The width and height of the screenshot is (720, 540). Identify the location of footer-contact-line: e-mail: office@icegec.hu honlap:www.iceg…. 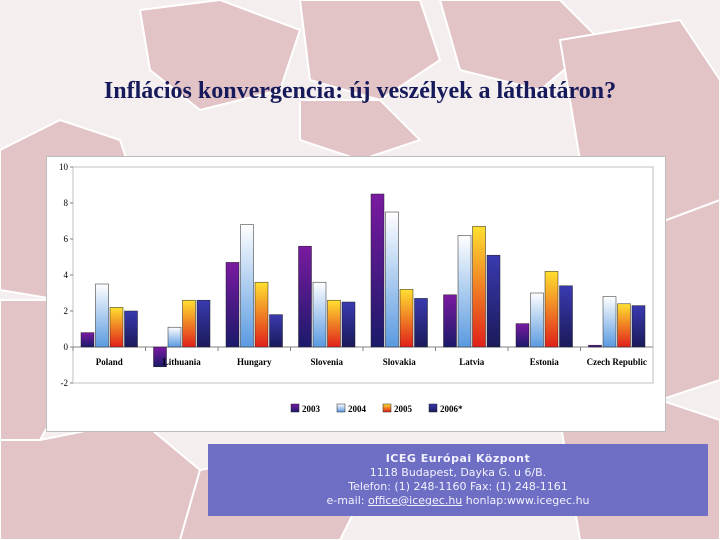
(458, 501).